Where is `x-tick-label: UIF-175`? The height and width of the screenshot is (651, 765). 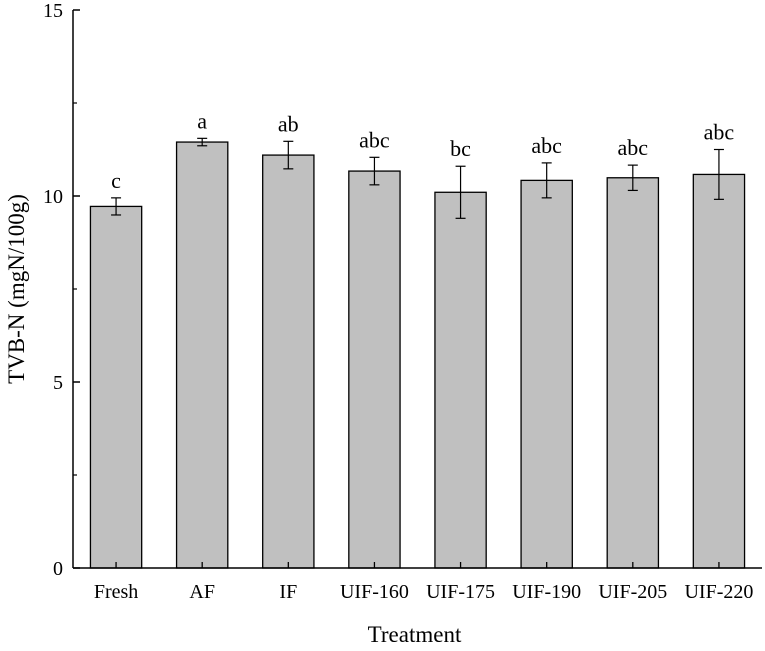
x-tick-label: UIF-175 is located at coordinates (460, 592).